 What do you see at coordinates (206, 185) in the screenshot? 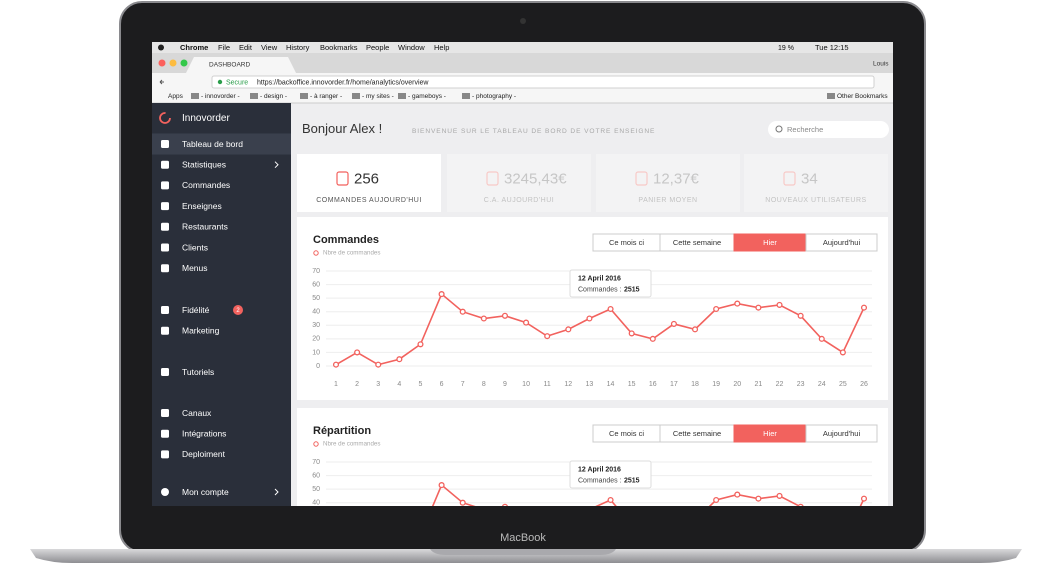
I see `sidebar-item: Commandes` at bounding box center [206, 185].